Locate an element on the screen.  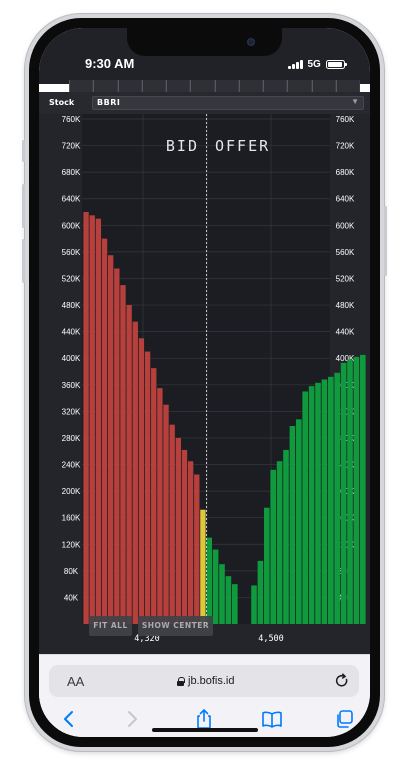
y-tick-label-right: 640K is located at coordinates (345, 199).